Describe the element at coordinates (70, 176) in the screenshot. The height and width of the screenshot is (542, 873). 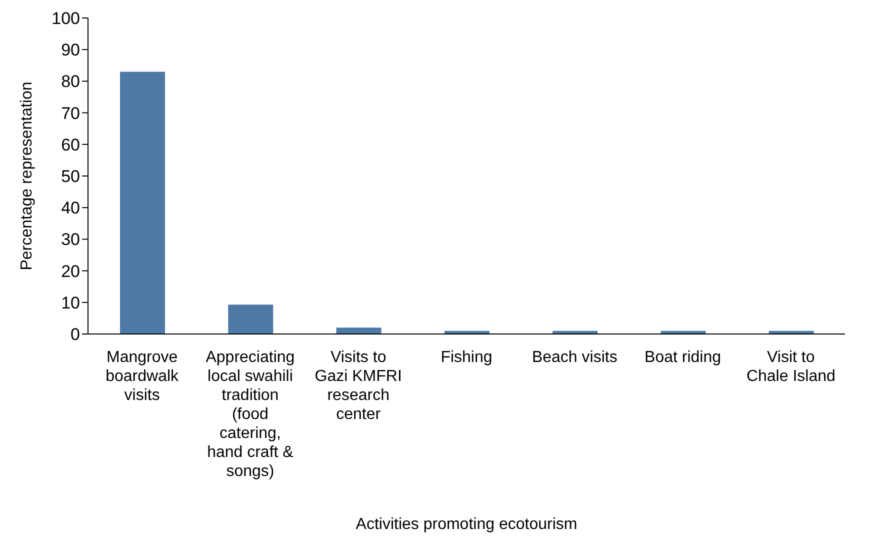
I see `y-tick-label: 50` at that location.